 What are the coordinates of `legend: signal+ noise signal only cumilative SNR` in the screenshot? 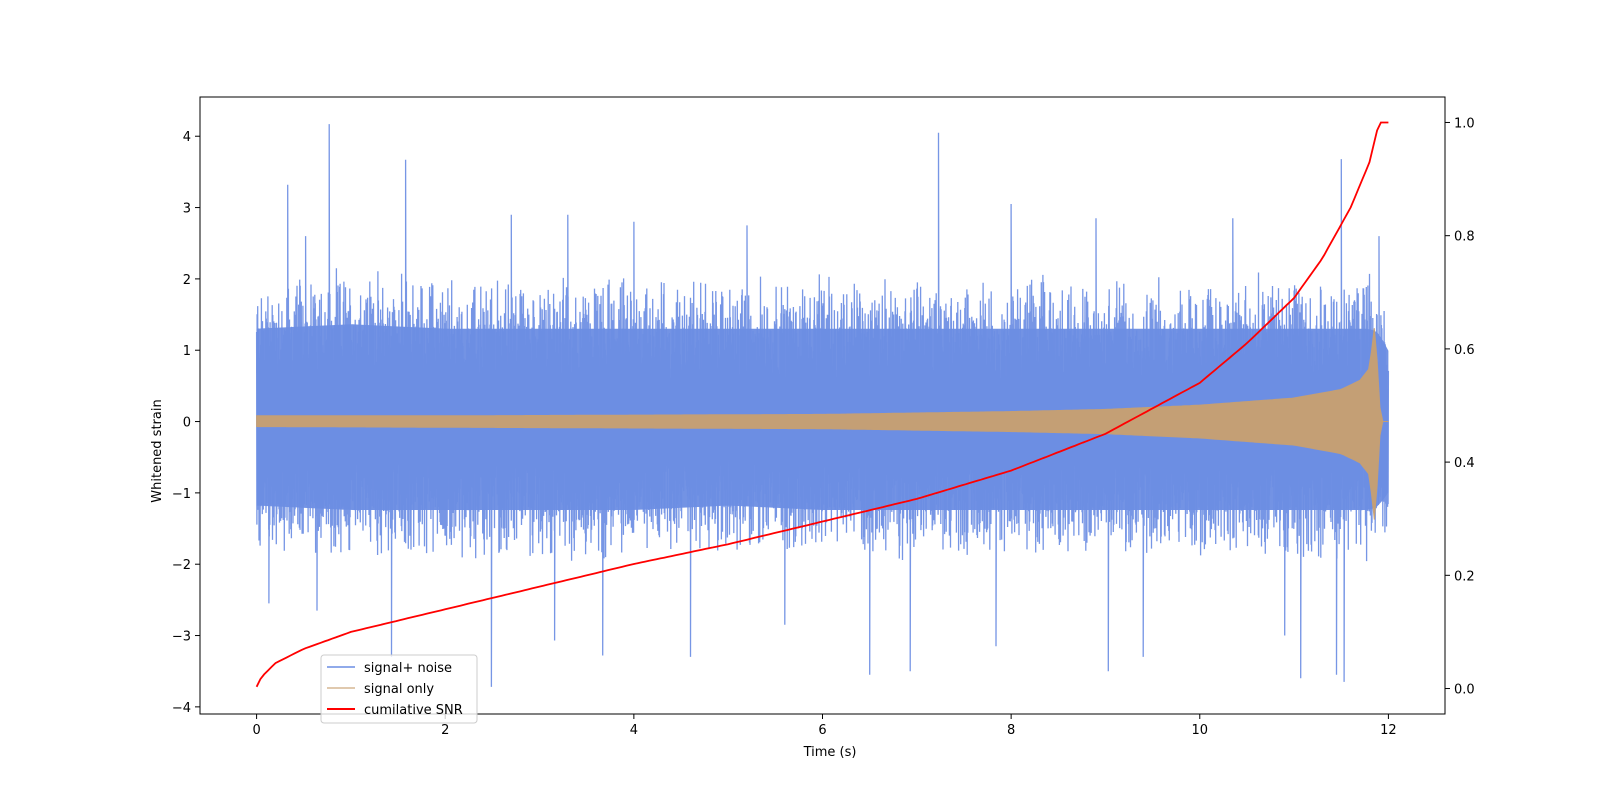 It's located at (399, 689).